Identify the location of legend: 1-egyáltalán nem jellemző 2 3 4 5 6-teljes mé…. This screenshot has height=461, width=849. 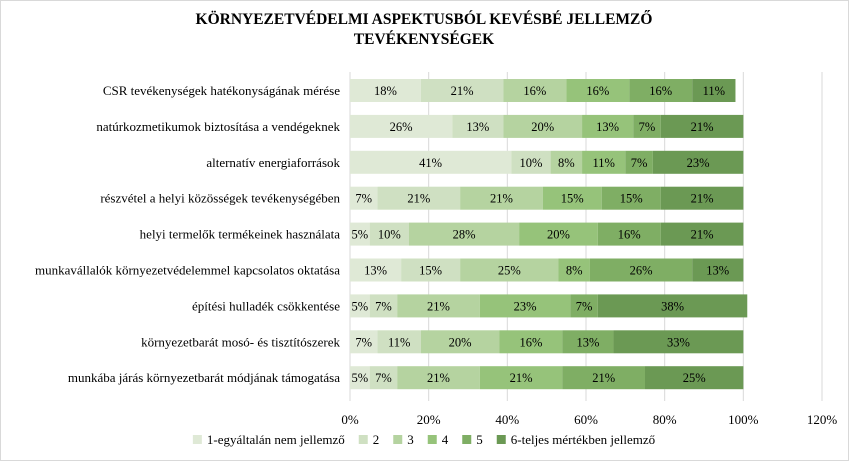
(423, 439).